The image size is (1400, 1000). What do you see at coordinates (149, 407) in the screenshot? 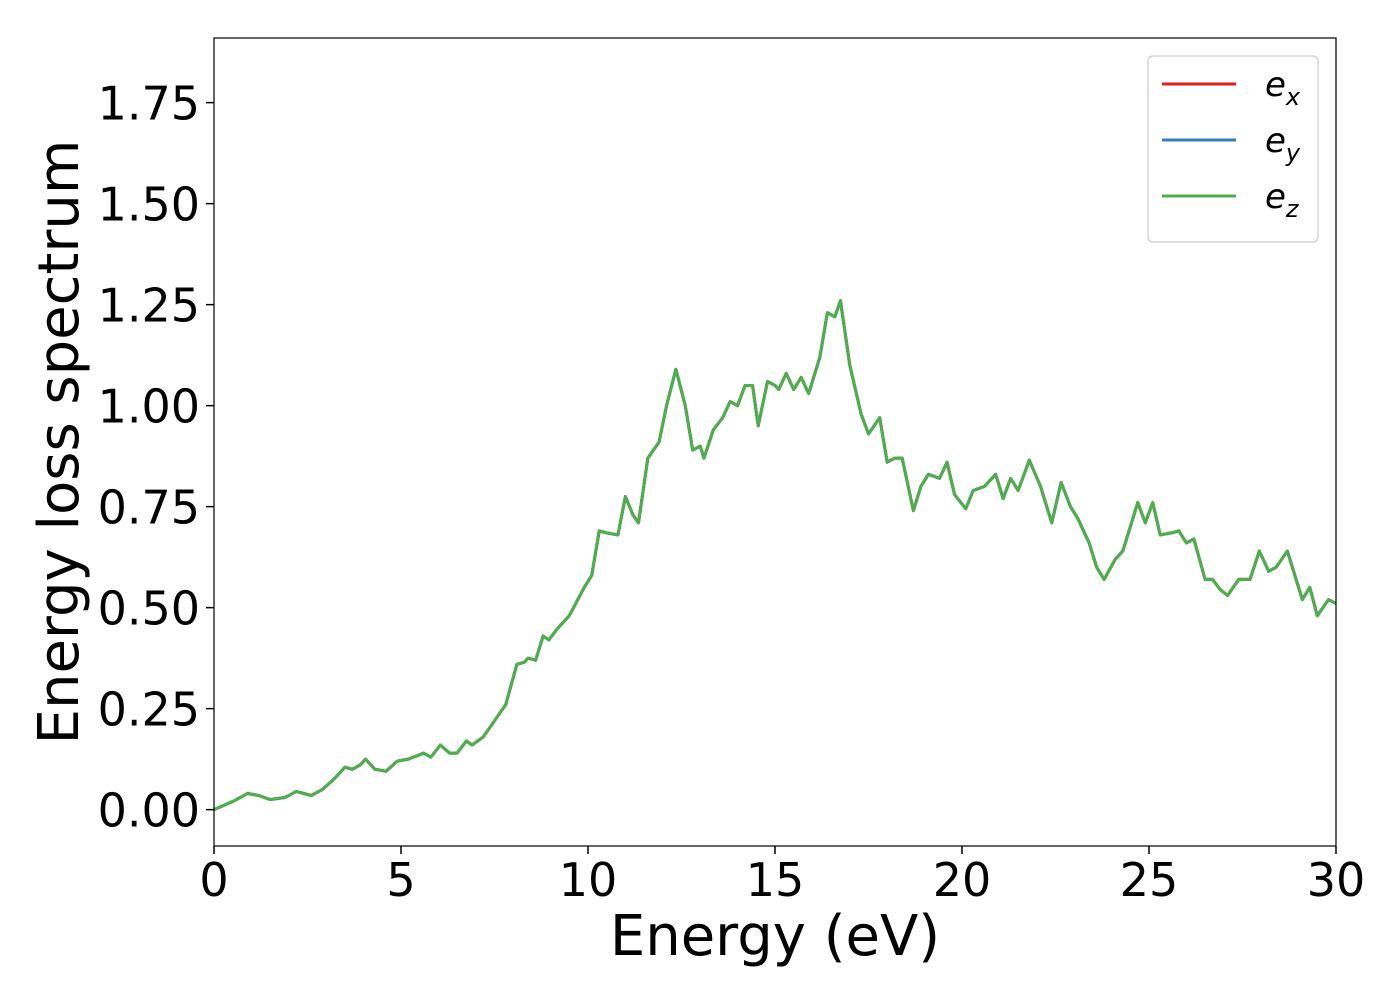
I see `y-tick-label: 1.00` at bounding box center [149, 407].